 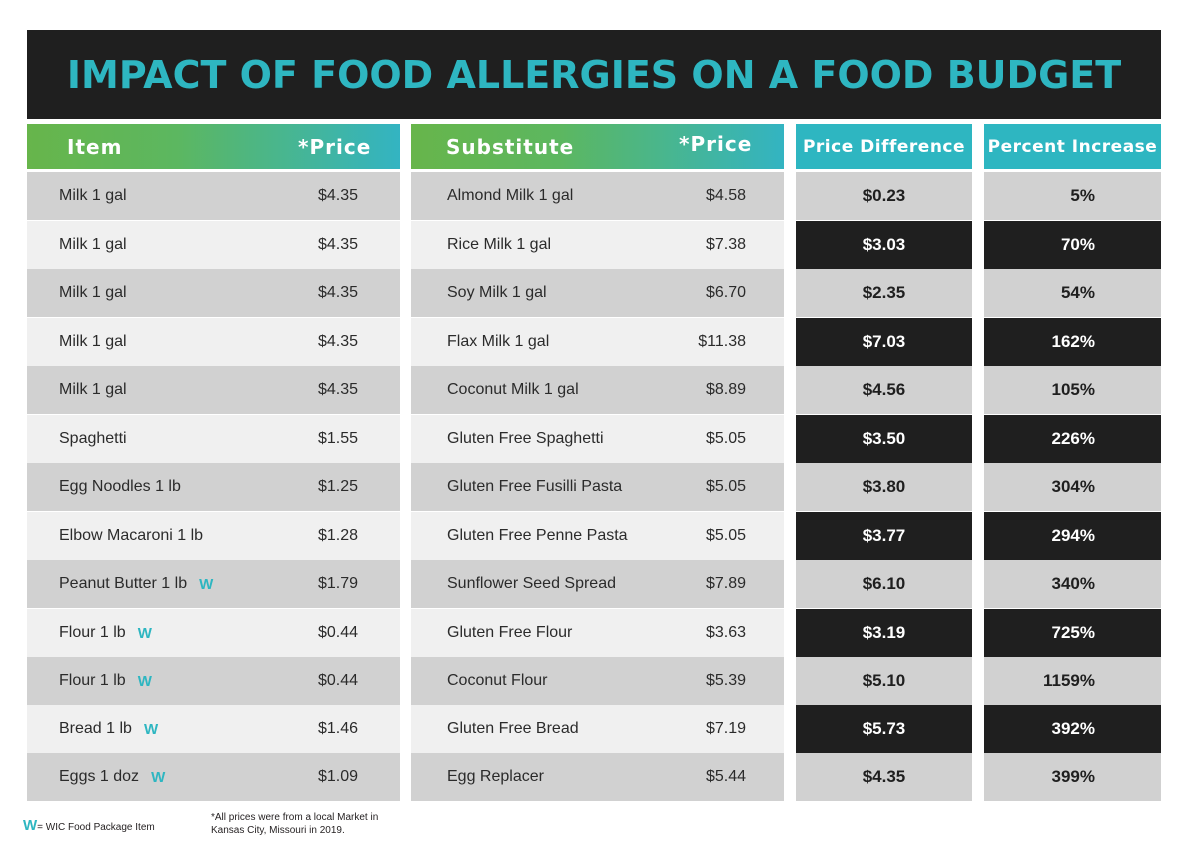 What do you see at coordinates (725, 244) in the screenshot?
I see `substitute-price: $7.38` at bounding box center [725, 244].